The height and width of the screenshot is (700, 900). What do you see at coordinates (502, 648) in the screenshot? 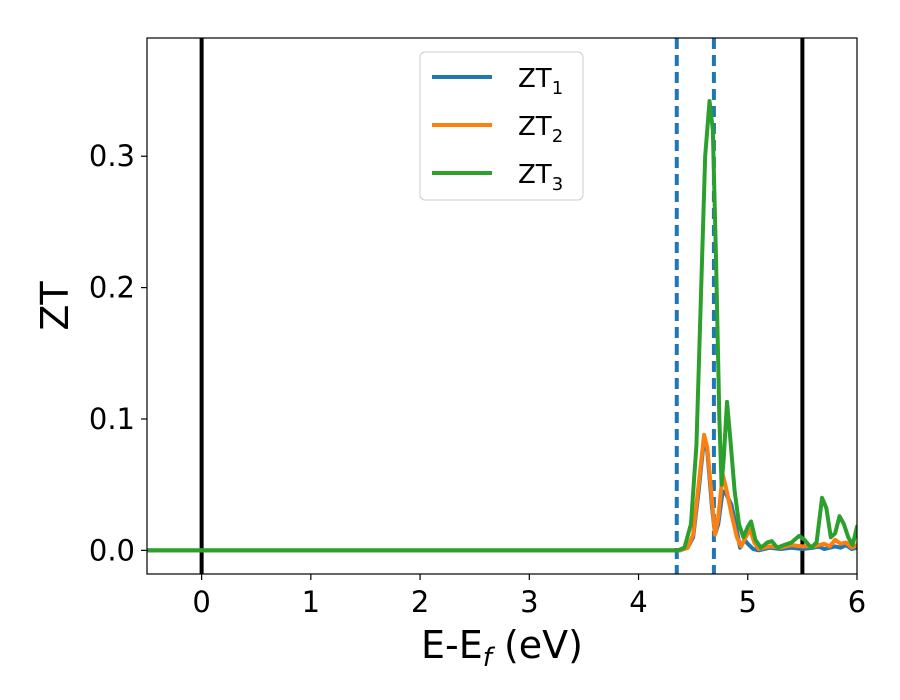
I see `x-axis-label: E-Ef (eV)` at bounding box center [502, 648].